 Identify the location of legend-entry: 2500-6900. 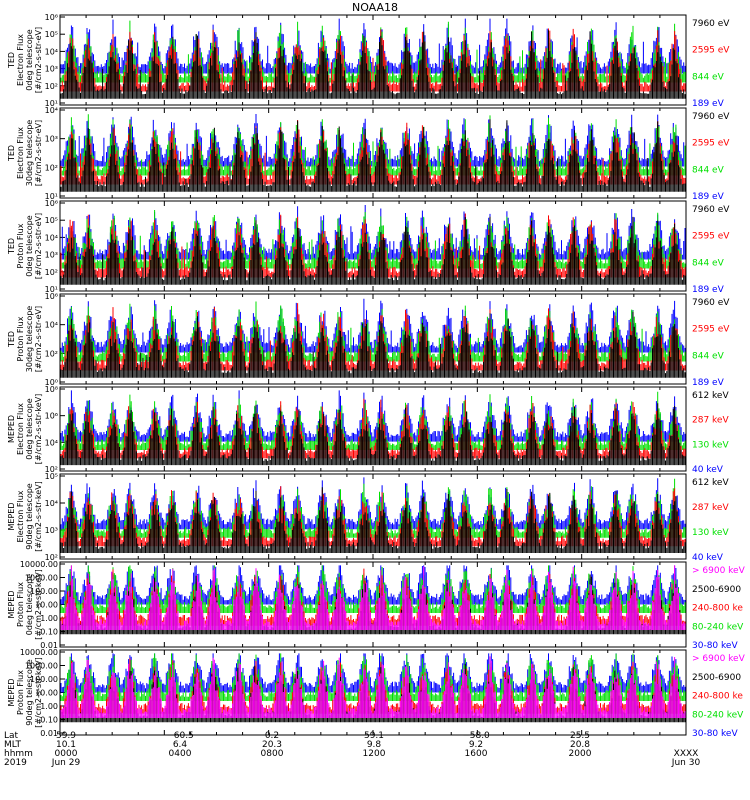
(716, 590).